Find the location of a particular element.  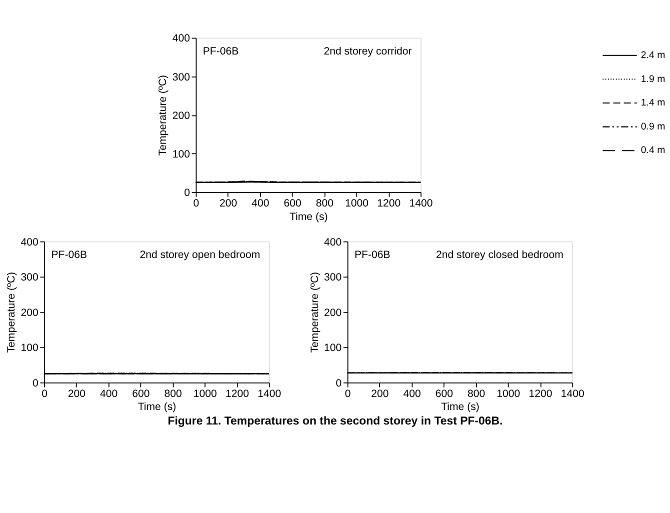

legend-label: 0.9 m is located at coordinates (653, 126).